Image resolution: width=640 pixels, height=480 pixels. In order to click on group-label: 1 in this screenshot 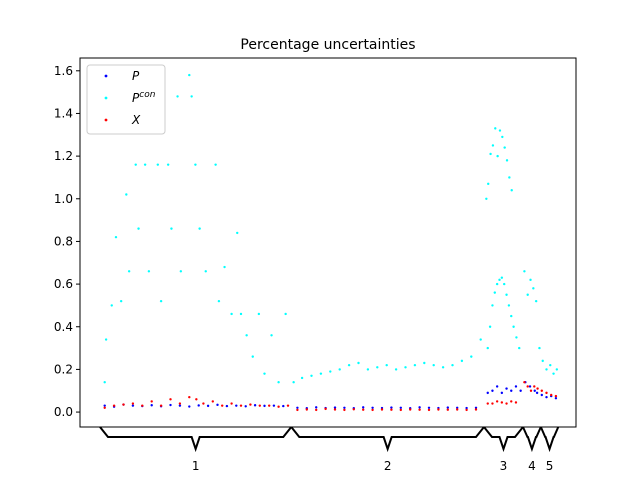, I will do `click(196, 466)`.